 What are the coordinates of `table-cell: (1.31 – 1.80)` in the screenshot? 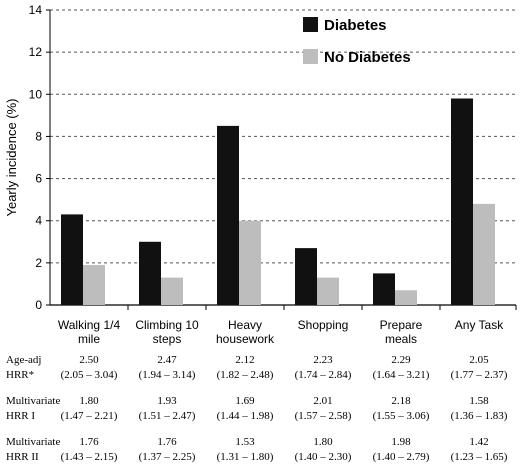 It's located at (245, 457).